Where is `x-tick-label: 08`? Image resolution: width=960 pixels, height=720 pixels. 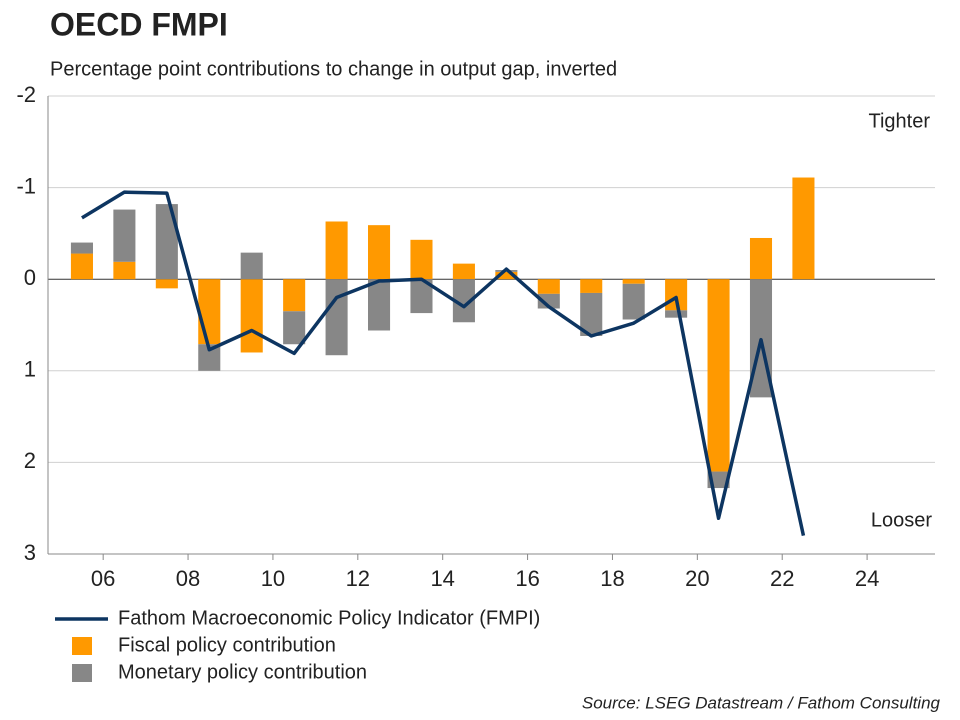
x-tick-label: 08 is located at coordinates (188, 578).